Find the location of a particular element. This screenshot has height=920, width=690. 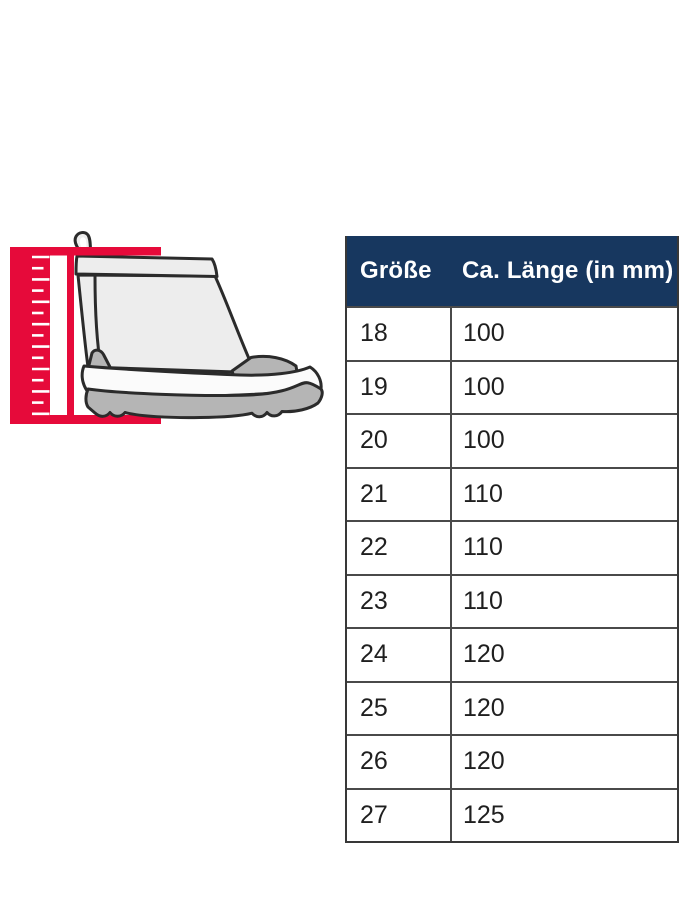

table-row: 18 100 is located at coordinates (512, 333).